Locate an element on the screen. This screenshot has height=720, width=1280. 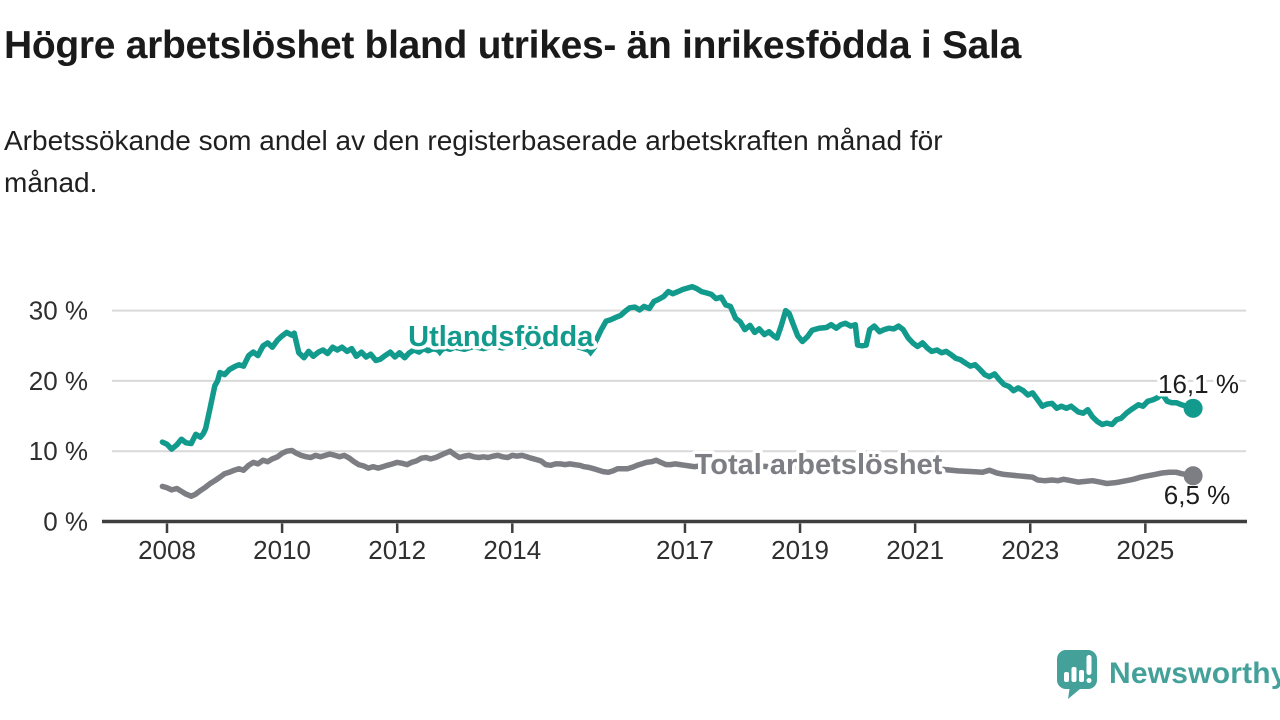
end-value-label-total-arbetsl-shet: 6,5 % is located at coordinates (1197, 495).